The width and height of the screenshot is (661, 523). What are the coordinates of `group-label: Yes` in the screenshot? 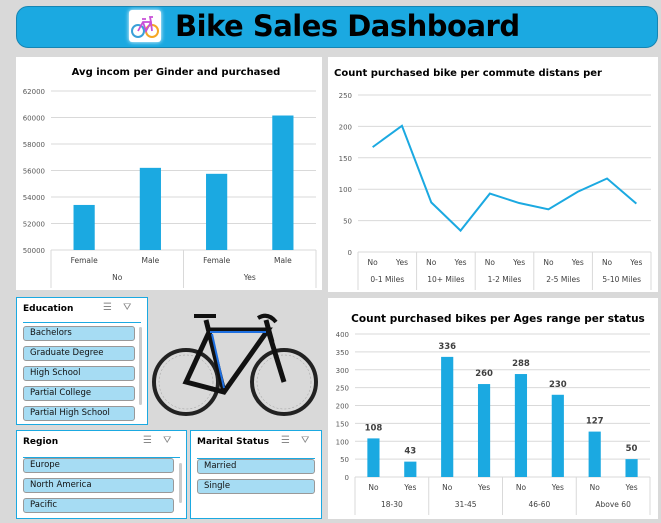 It's located at (249, 277).